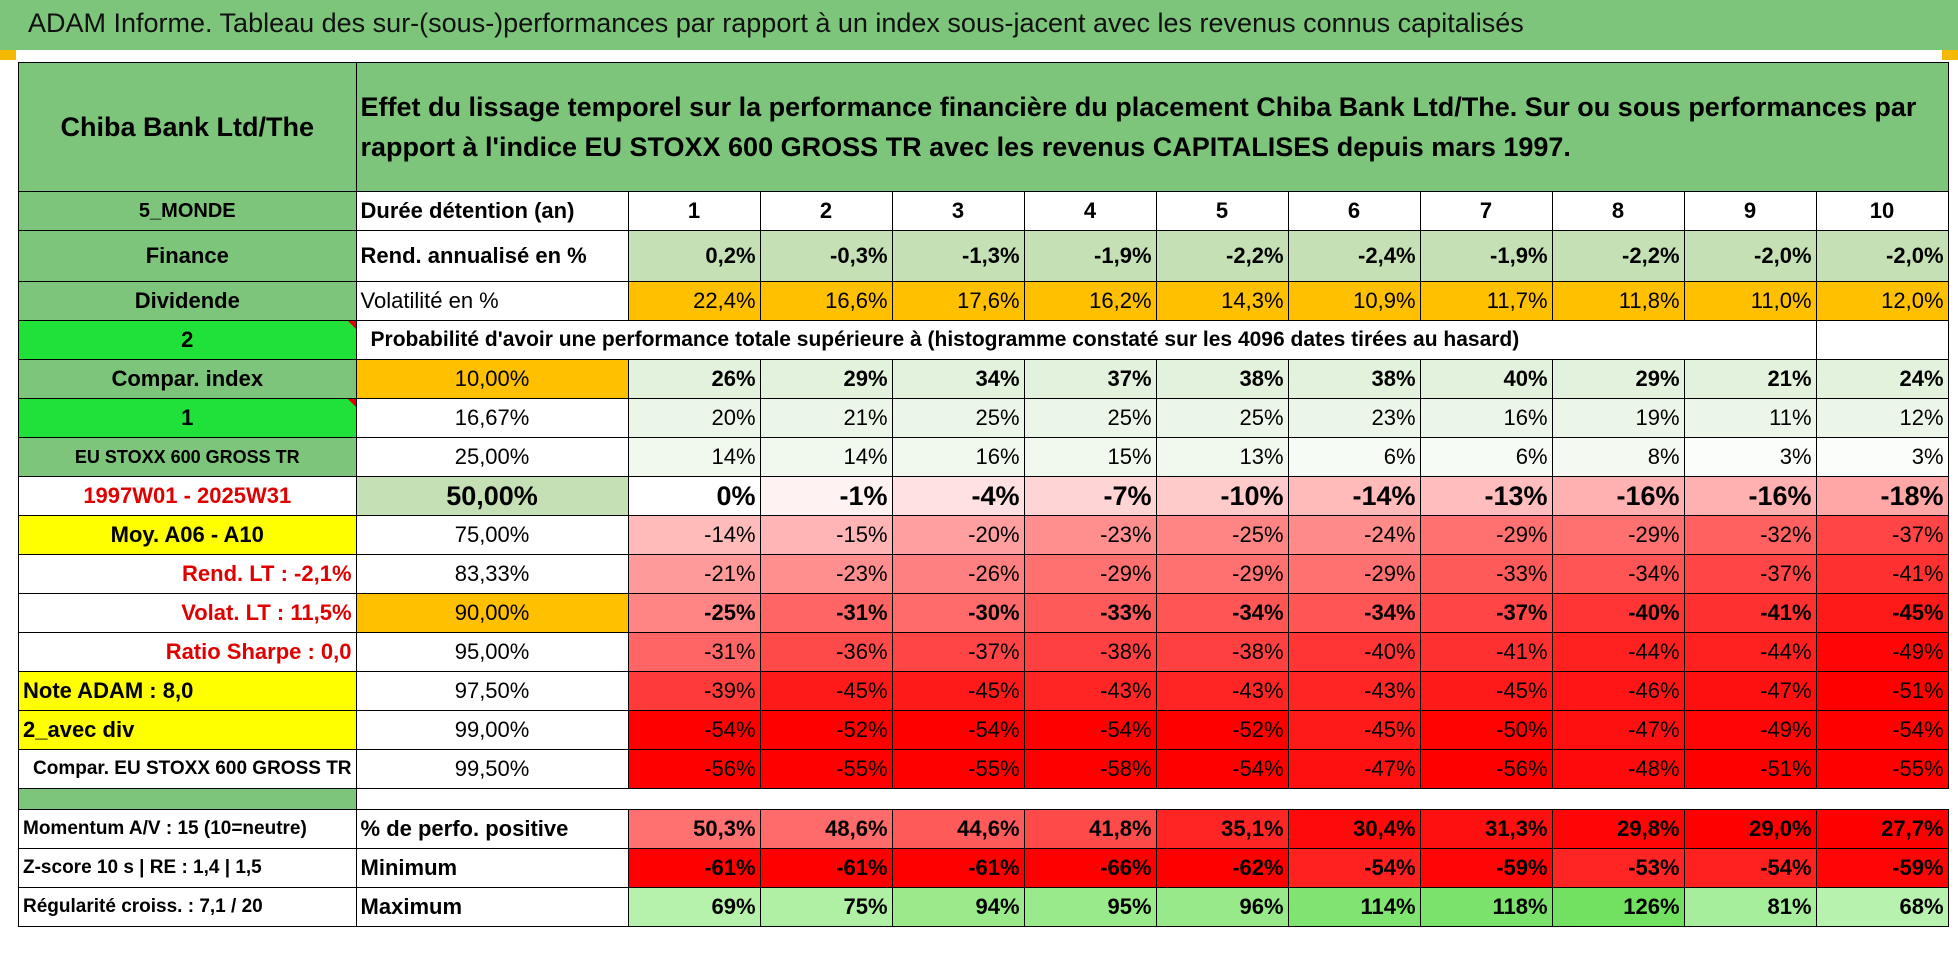  What do you see at coordinates (1750, 418) in the screenshot?
I see `percentile-value: 11%` at bounding box center [1750, 418].